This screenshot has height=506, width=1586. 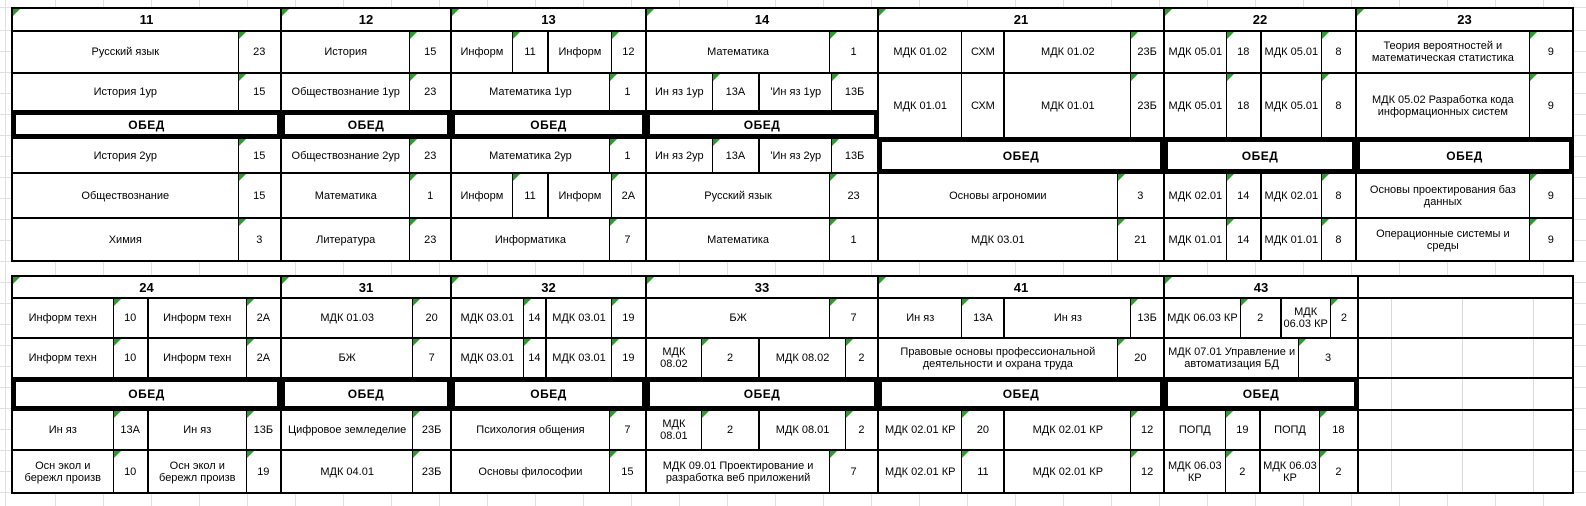 I want to click on room-cell: 12, so click(x=1146, y=430).